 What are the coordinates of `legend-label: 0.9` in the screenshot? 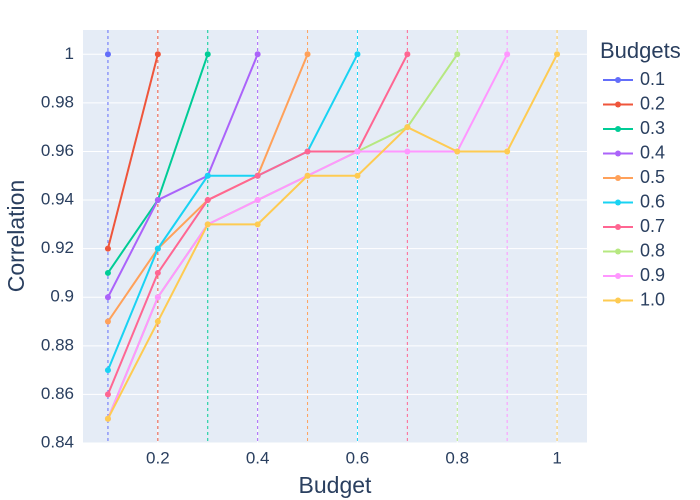 It's located at (652, 275).